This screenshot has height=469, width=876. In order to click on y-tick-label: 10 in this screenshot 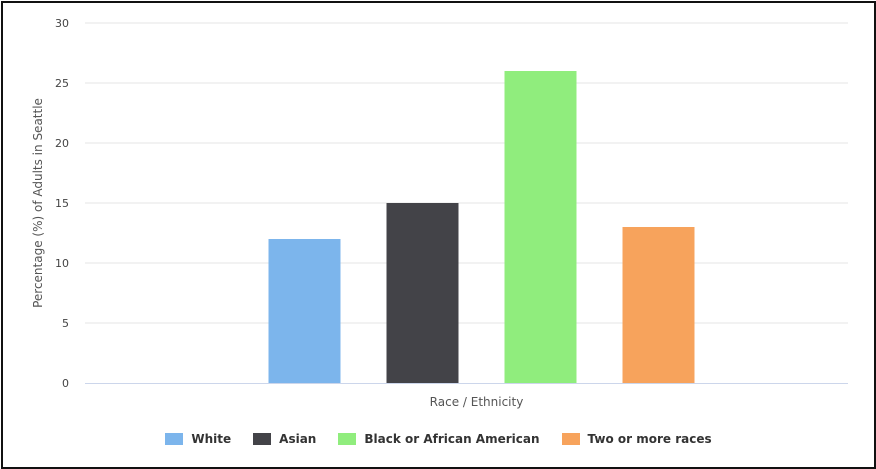, I will do `click(62, 263)`.